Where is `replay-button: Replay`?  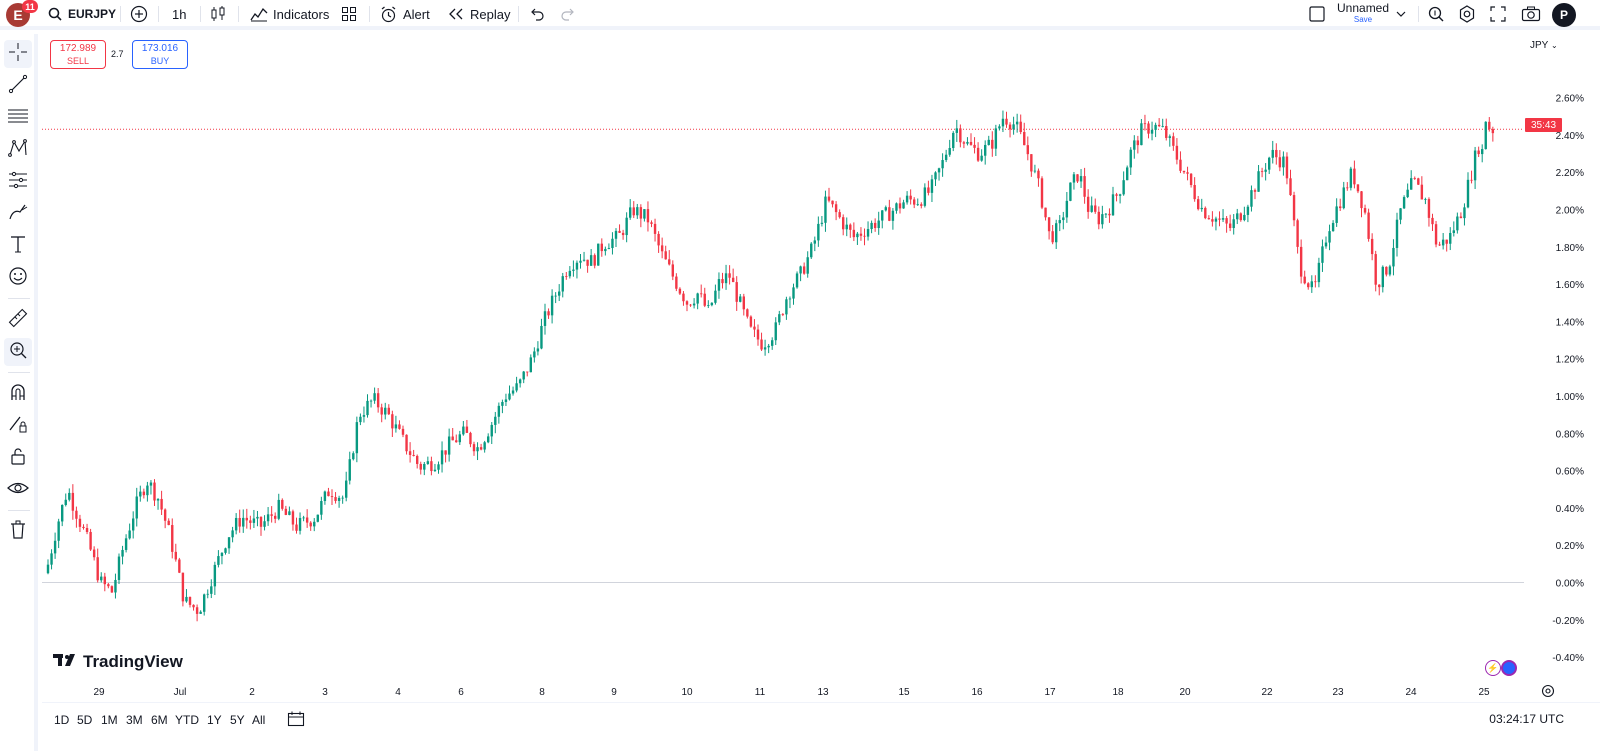
replay-button: Replay is located at coordinates (479, 14).